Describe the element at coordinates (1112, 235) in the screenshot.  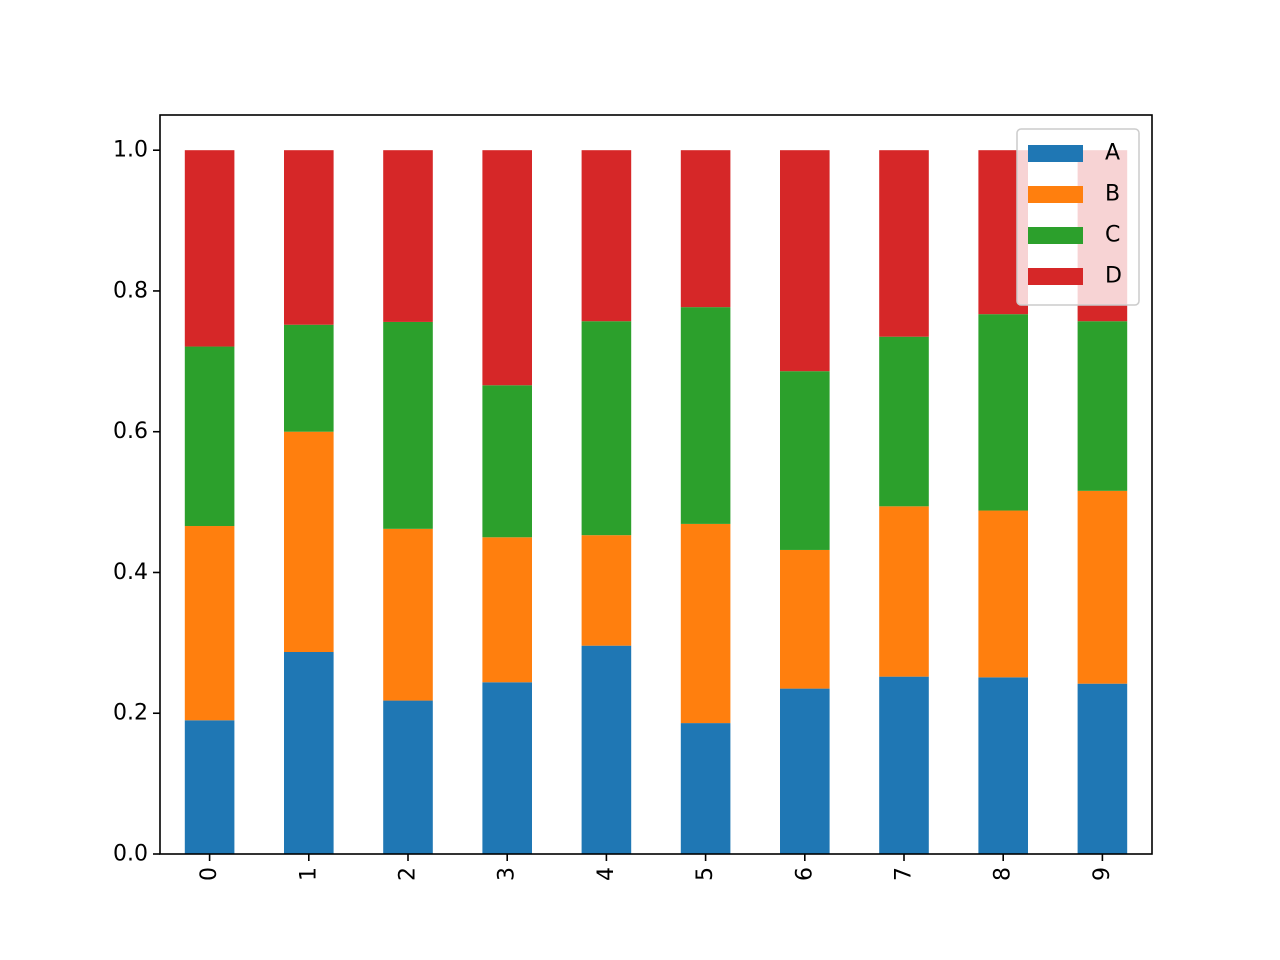
I see `legend-label-C: C` at that location.